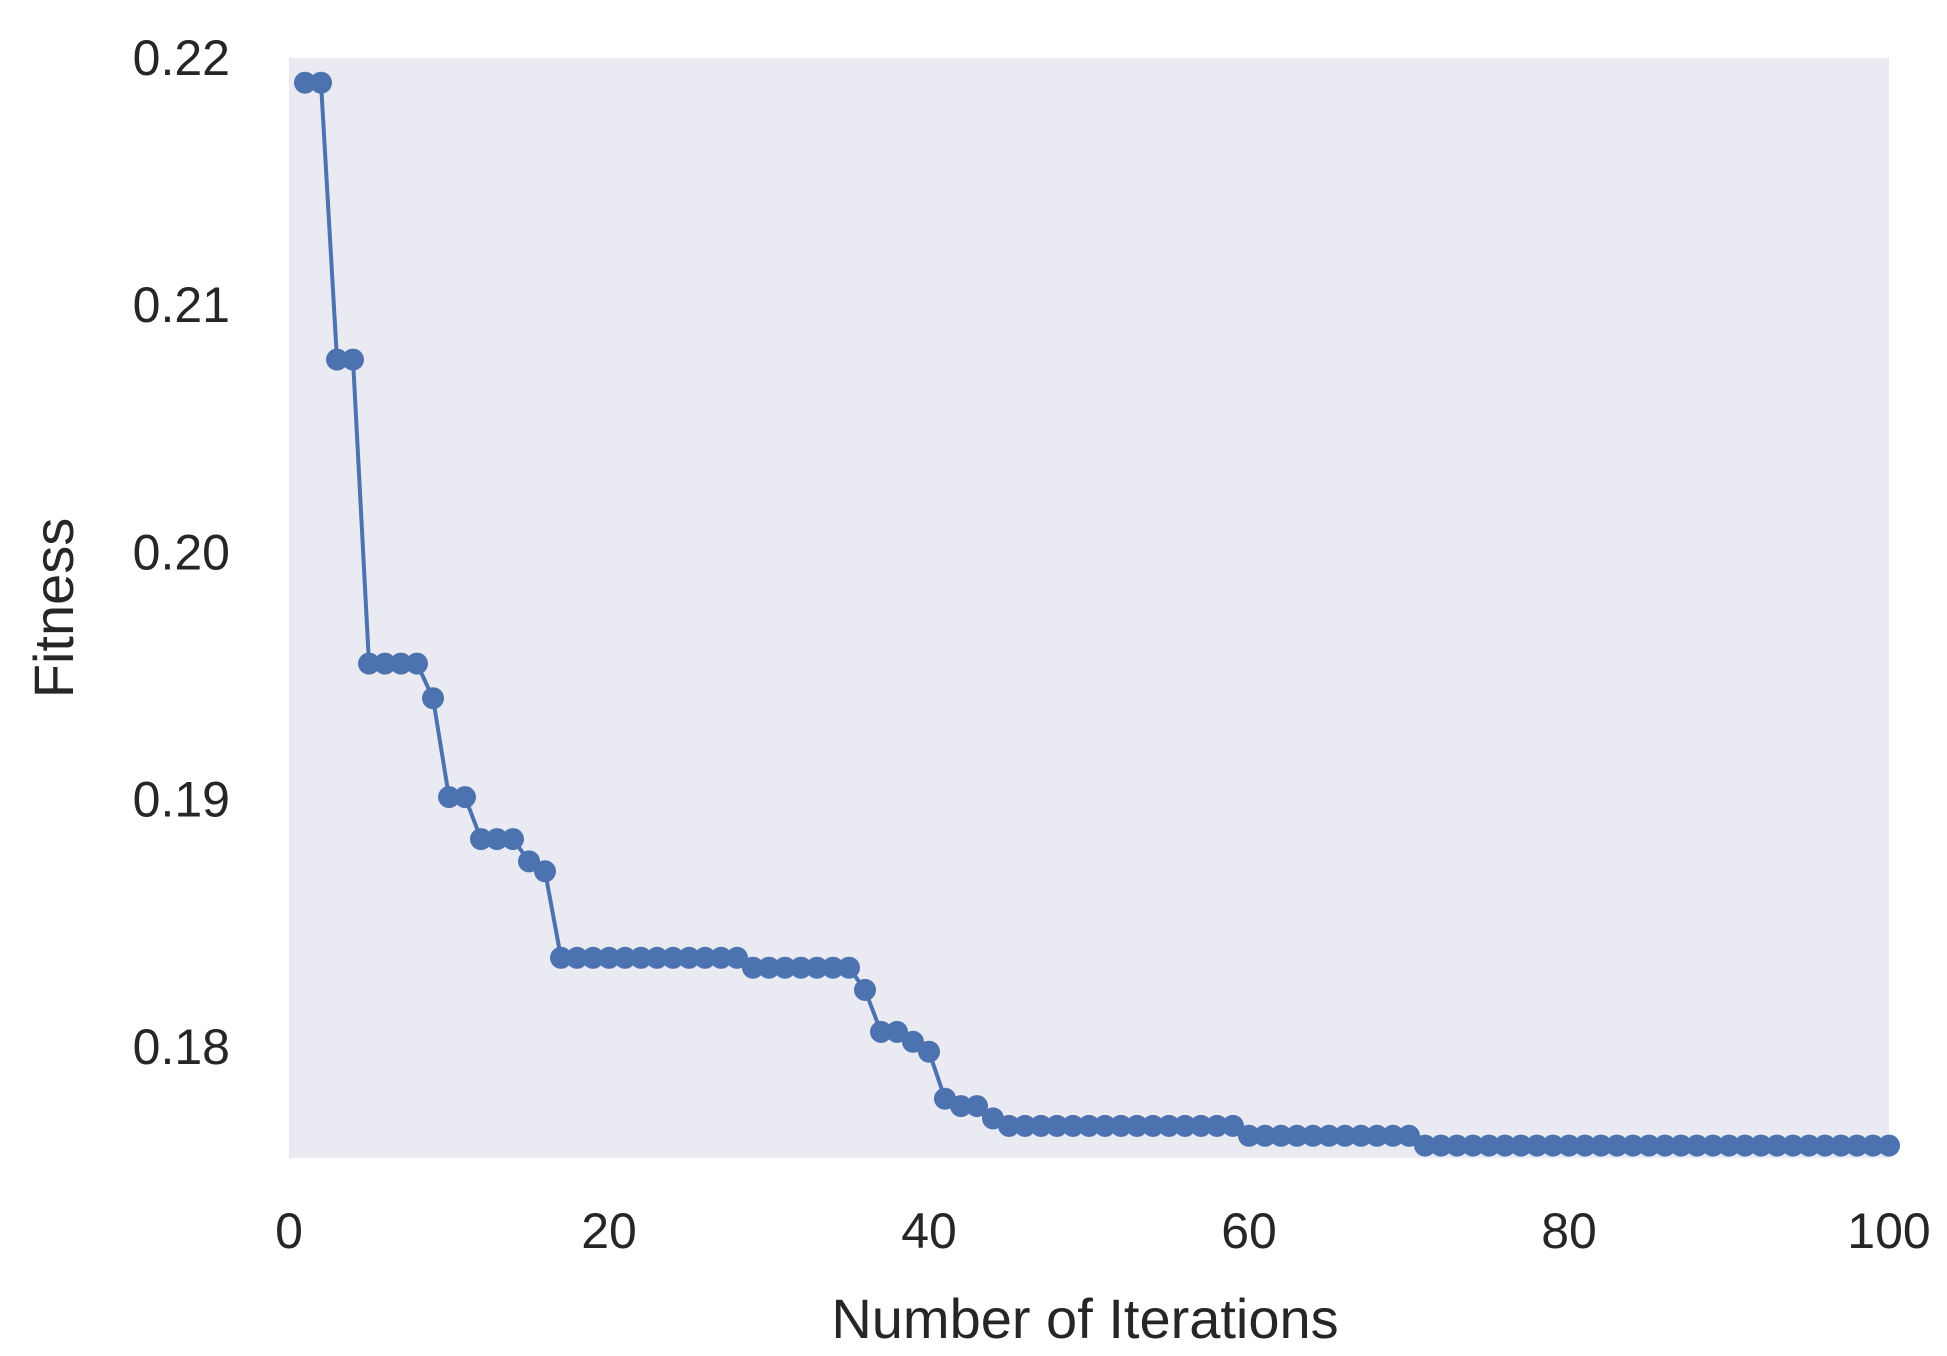 Image resolution: width=1947 pixels, height=1356 pixels. What do you see at coordinates (1888, 1231) in the screenshot?
I see `x-tick-label: 100` at bounding box center [1888, 1231].